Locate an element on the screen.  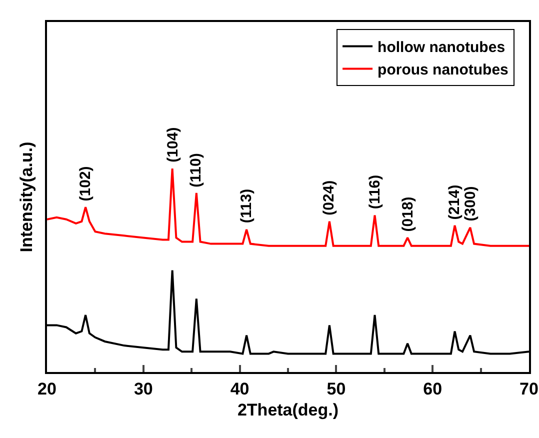
annotation: (113) is located at coordinates (246, 206).